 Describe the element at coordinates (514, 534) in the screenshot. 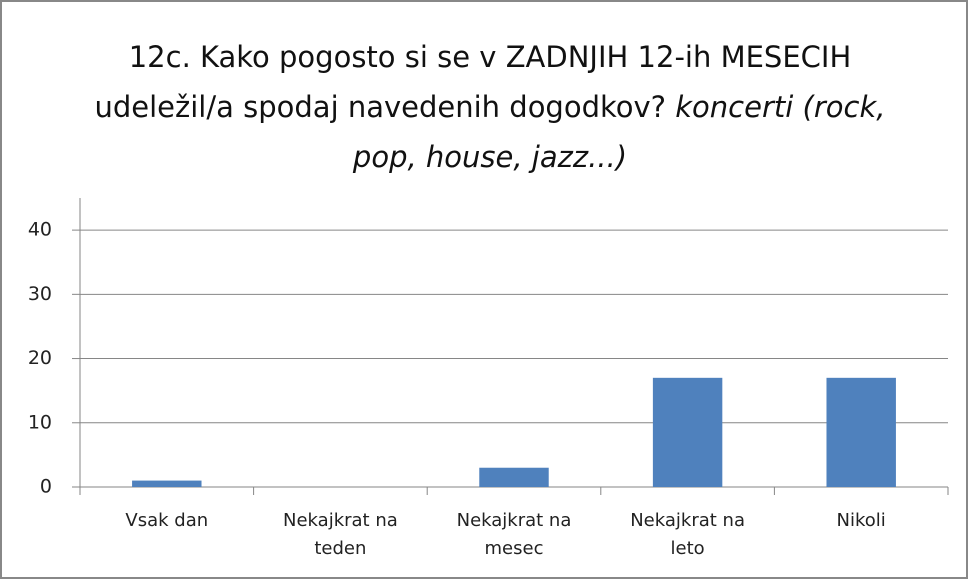

I see `x-tick-label: Nekajkrat na mesec` at that location.